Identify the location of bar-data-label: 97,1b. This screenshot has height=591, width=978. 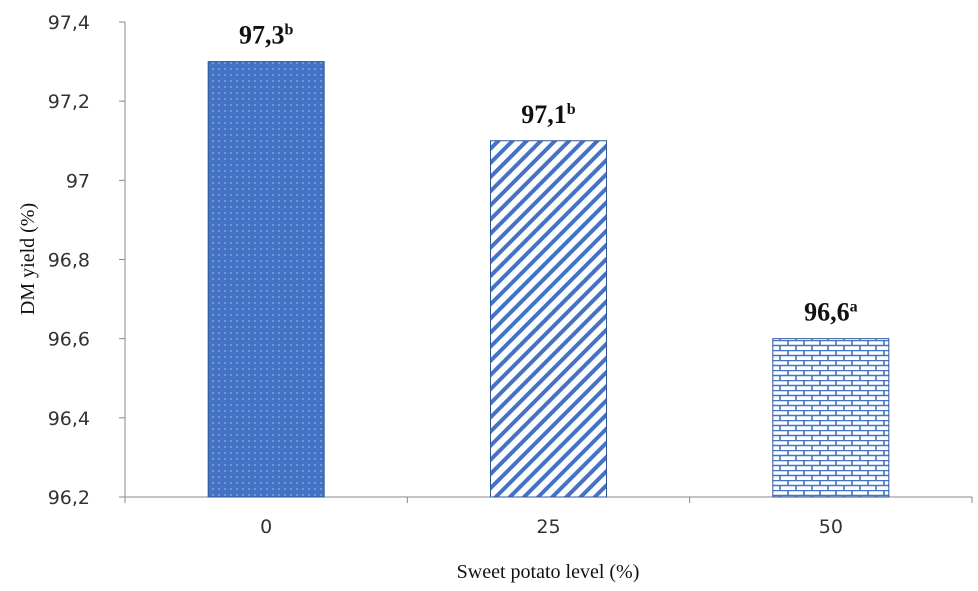
(548, 114).